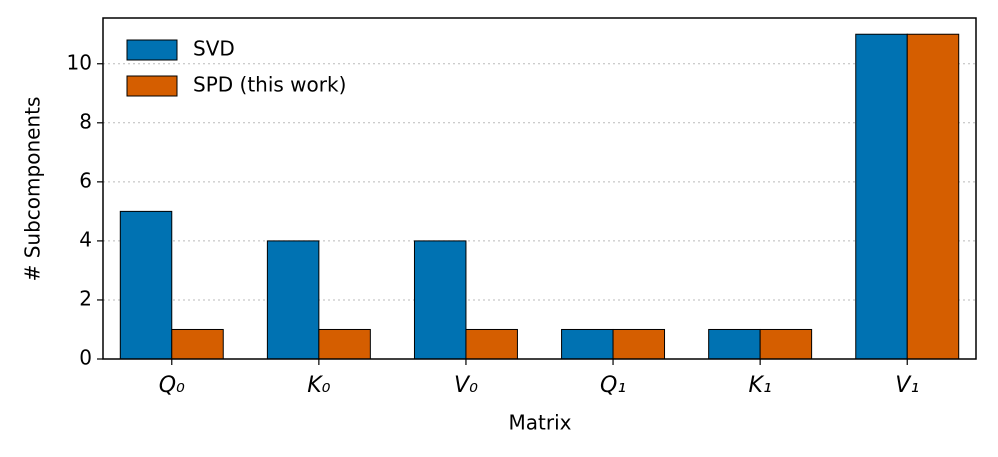 The width and height of the screenshot is (998, 457). I want to click on y-tick-label: 6, so click(85, 180).